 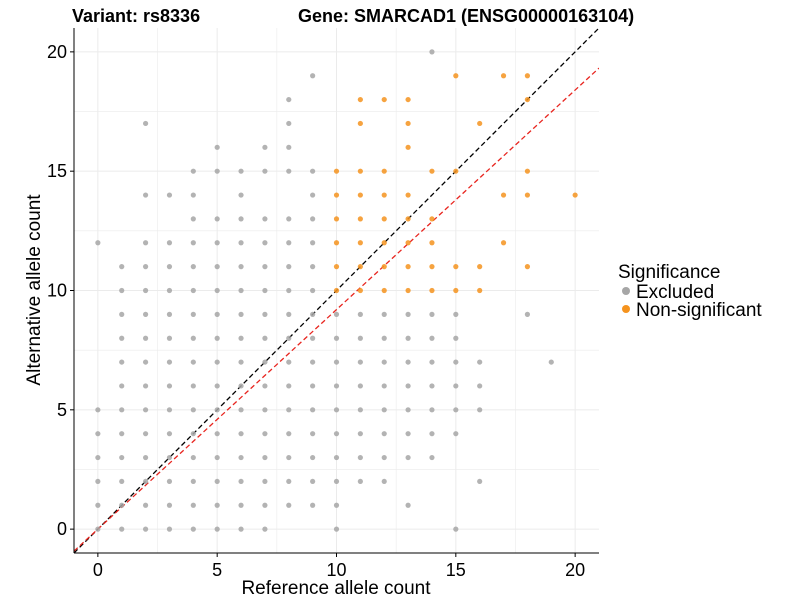 I want to click on y-tick-label: 15, so click(x=57, y=171).